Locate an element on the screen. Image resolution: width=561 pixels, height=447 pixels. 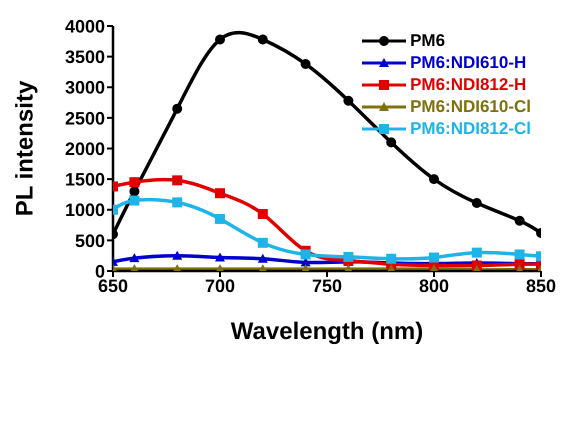
y-tick-label: 2000 is located at coordinates (84, 148).